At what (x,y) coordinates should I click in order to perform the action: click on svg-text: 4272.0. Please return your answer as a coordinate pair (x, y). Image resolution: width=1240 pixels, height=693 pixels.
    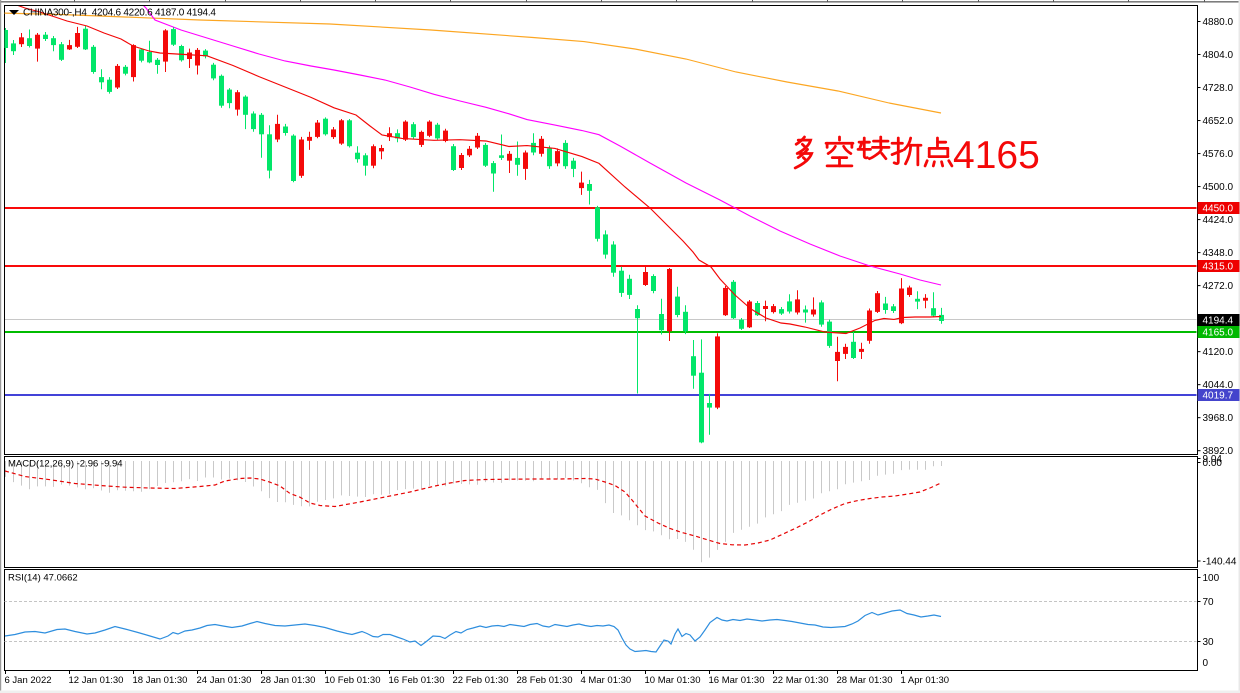
    Looking at the image, I should click on (1218, 286).